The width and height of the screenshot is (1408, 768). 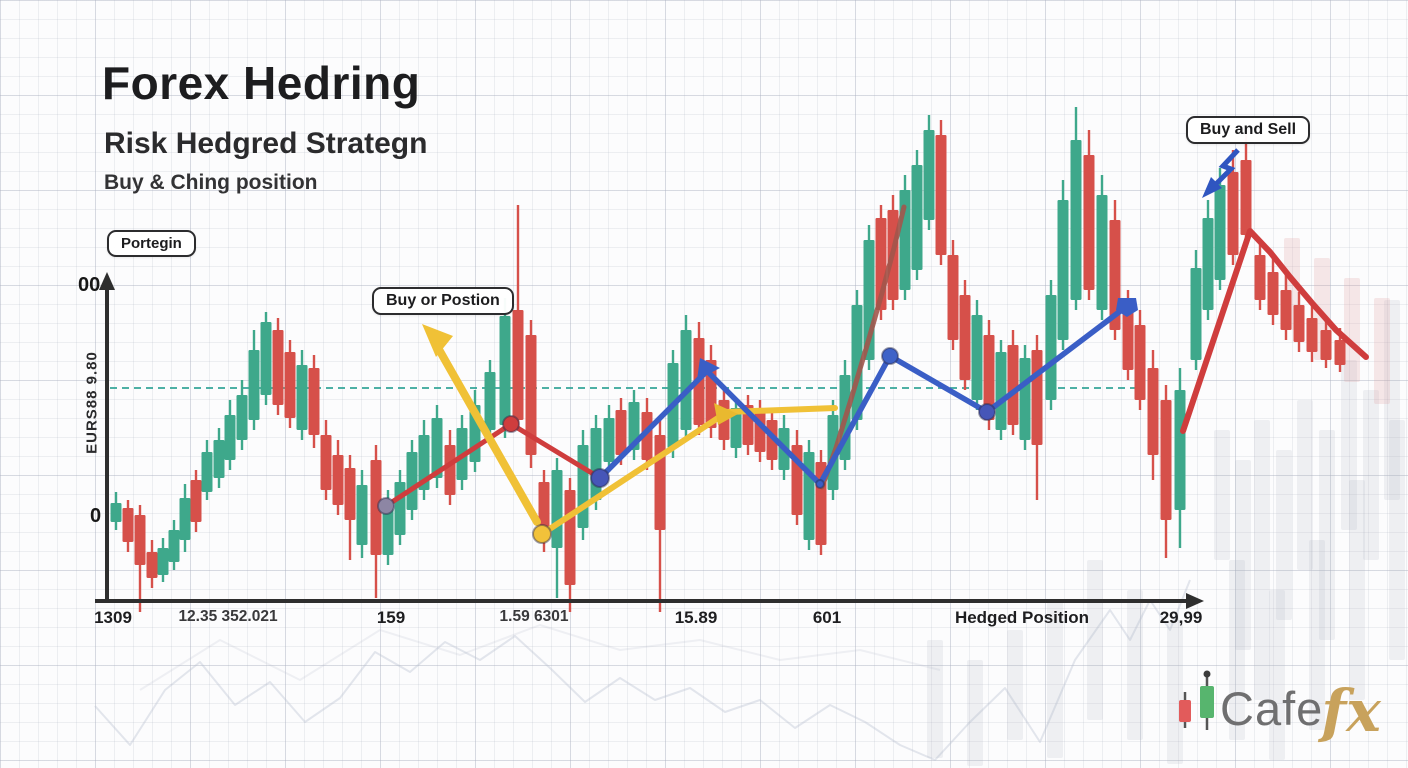 I want to click on blue-bolt-arrow-head, so click(x=1212, y=187).